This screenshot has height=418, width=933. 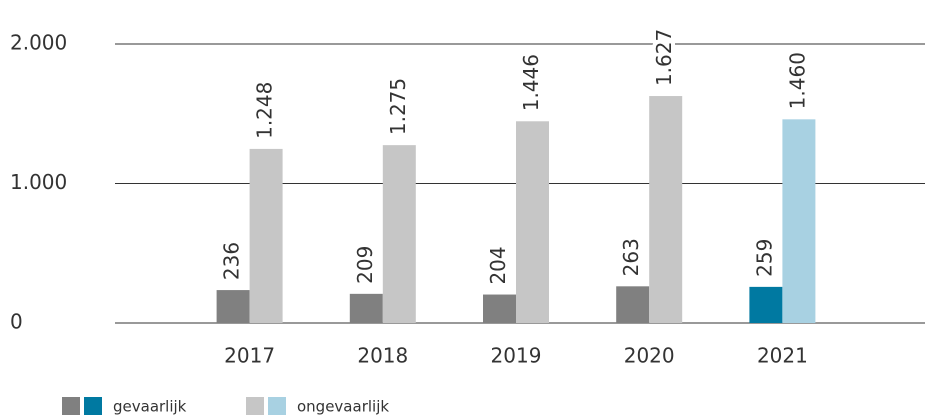 I want to click on x-tick-label: 2018, so click(x=382, y=356).